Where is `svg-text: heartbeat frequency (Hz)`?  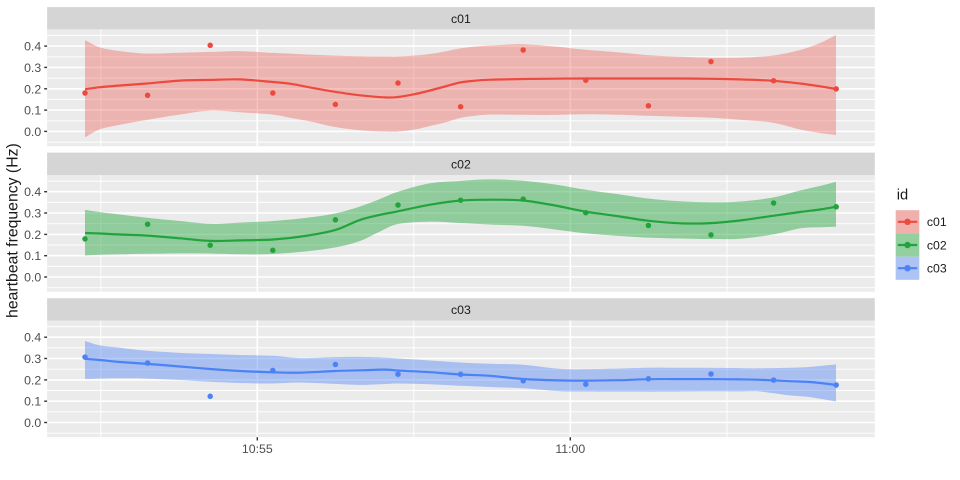 svg-text: heartbeat frequency (Hz) is located at coordinates (13, 230).